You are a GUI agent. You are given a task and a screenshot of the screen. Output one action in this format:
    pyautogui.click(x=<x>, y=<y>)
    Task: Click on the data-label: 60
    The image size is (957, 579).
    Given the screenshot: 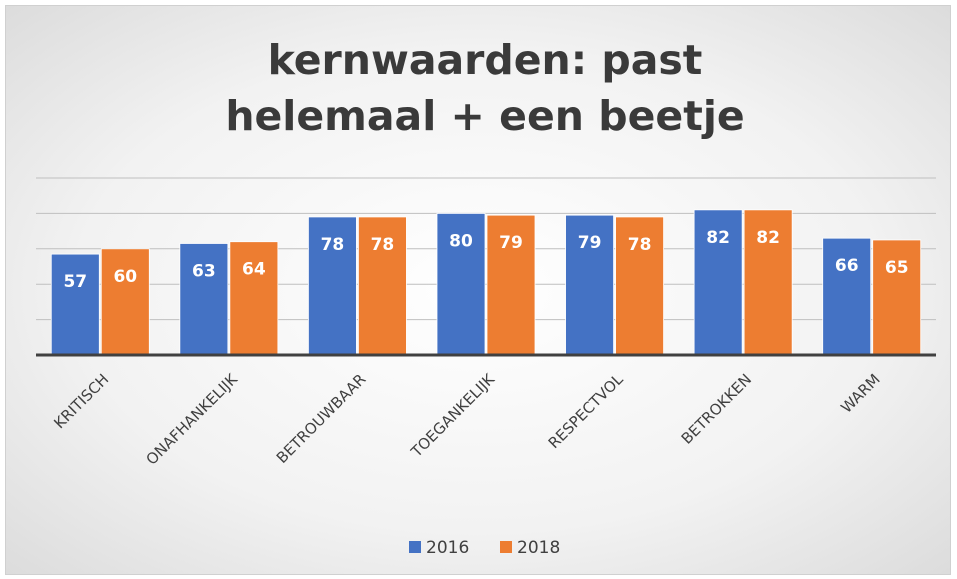 What is the action you would take?
    pyautogui.click(x=125, y=277)
    